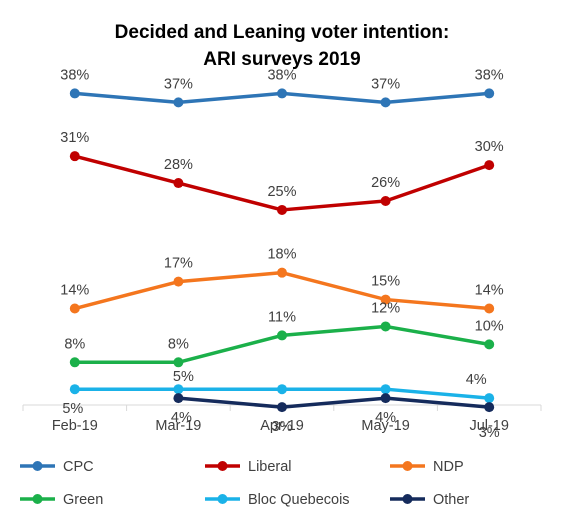  I want to click on legend-item-bloc-quebecois: Bloc Quebecois, so click(277, 500).